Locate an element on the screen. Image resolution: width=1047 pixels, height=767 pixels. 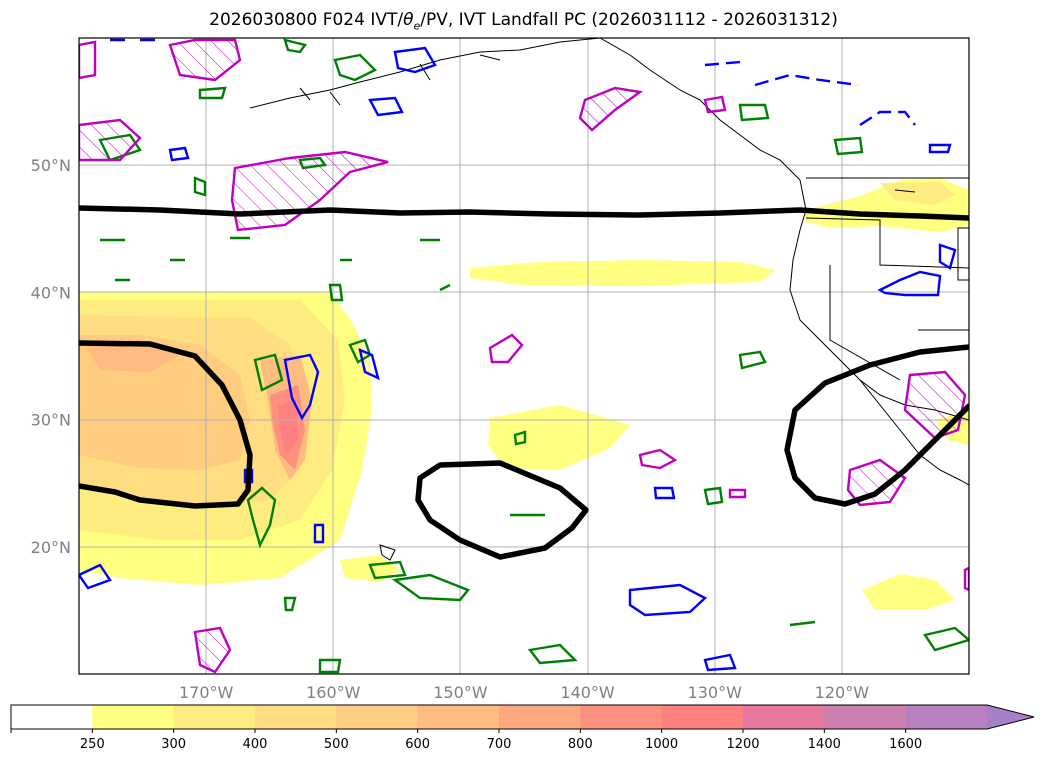
lat-label: 30°N is located at coordinates (51, 420).